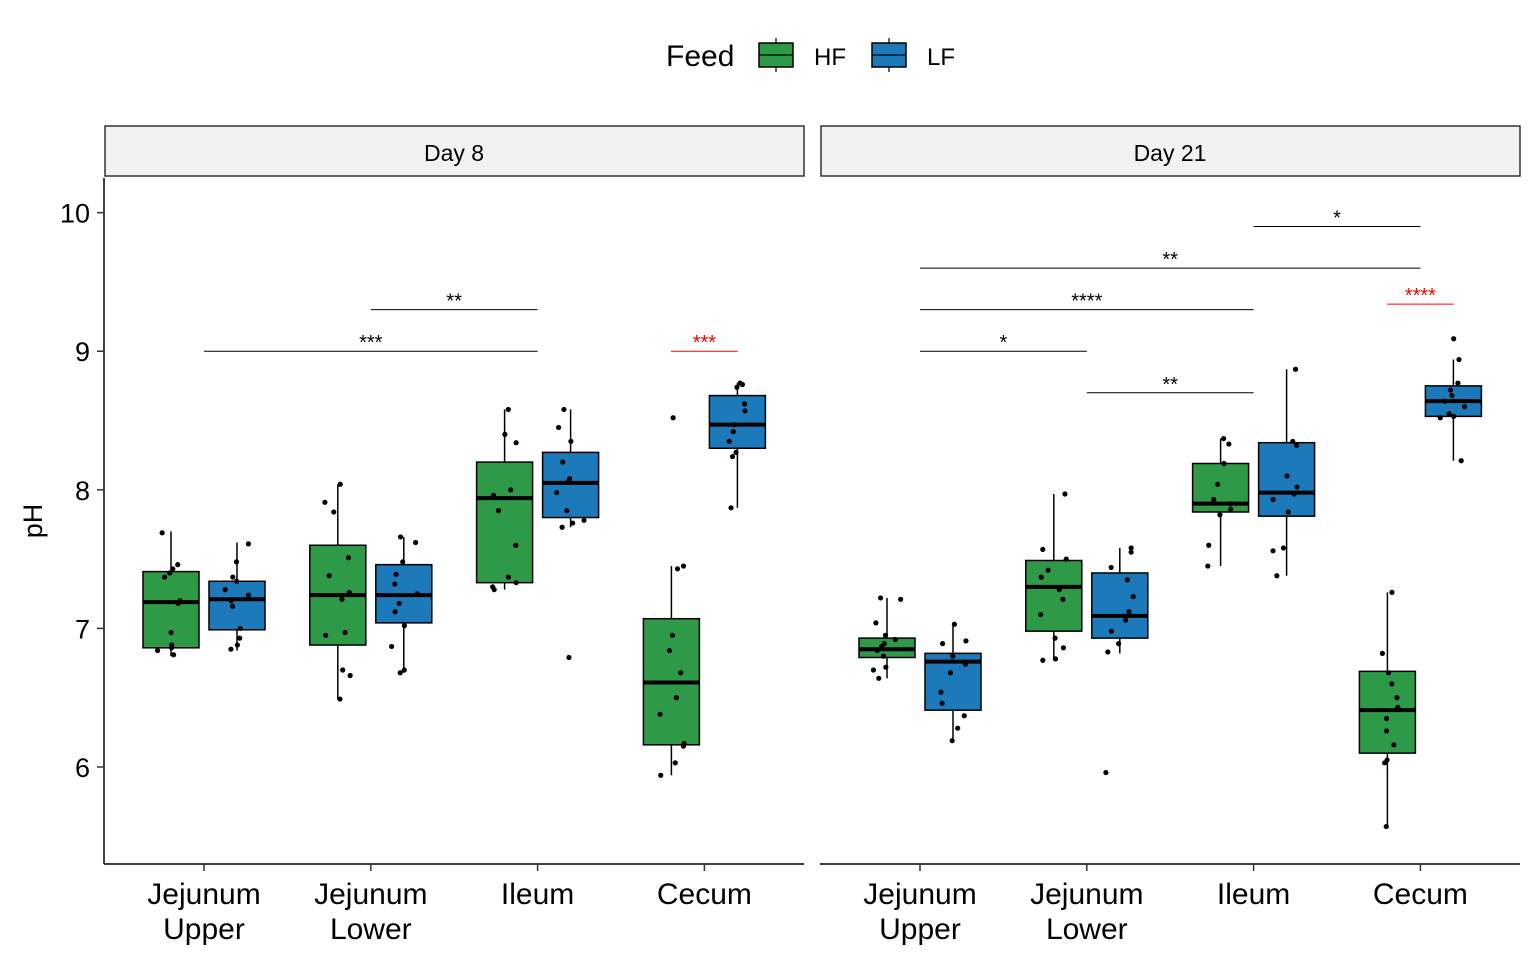 This screenshot has width=1536, height=960. I want to click on x-tick-label-jejunum-upper: Jejunum Upper, so click(919, 912).